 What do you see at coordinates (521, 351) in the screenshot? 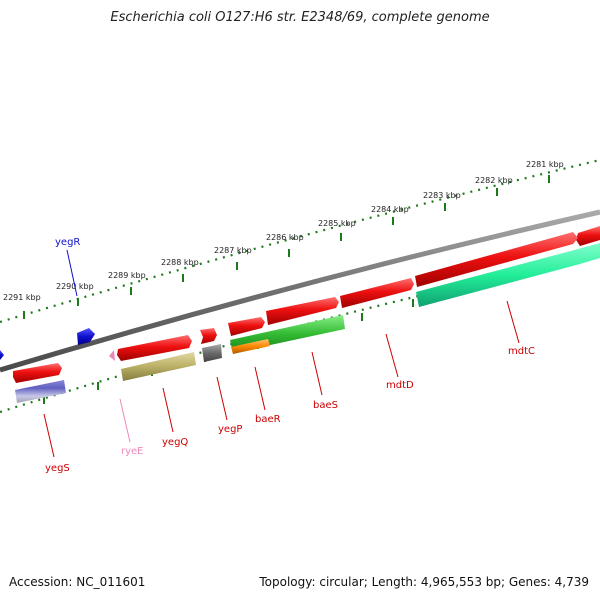
I see `gene-label-mdtC: mdtC` at bounding box center [521, 351].